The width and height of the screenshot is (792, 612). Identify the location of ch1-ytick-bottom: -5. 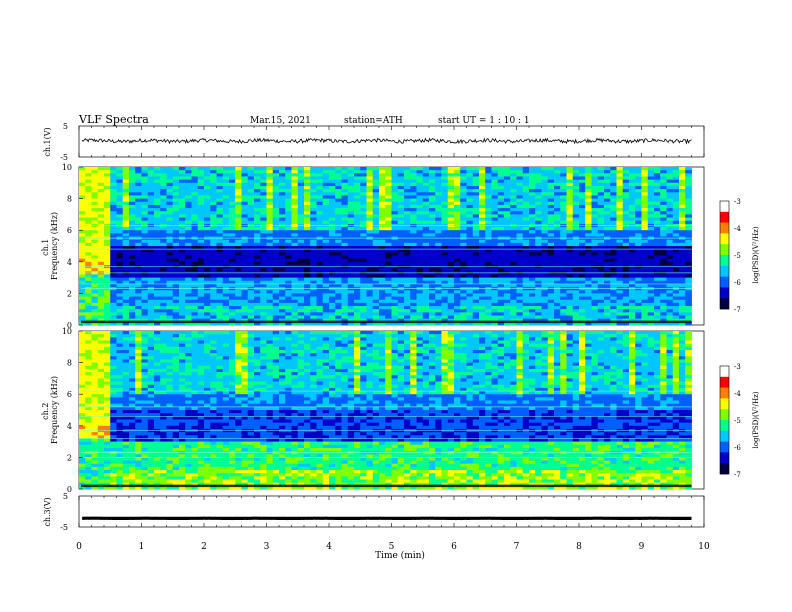
(64, 157).